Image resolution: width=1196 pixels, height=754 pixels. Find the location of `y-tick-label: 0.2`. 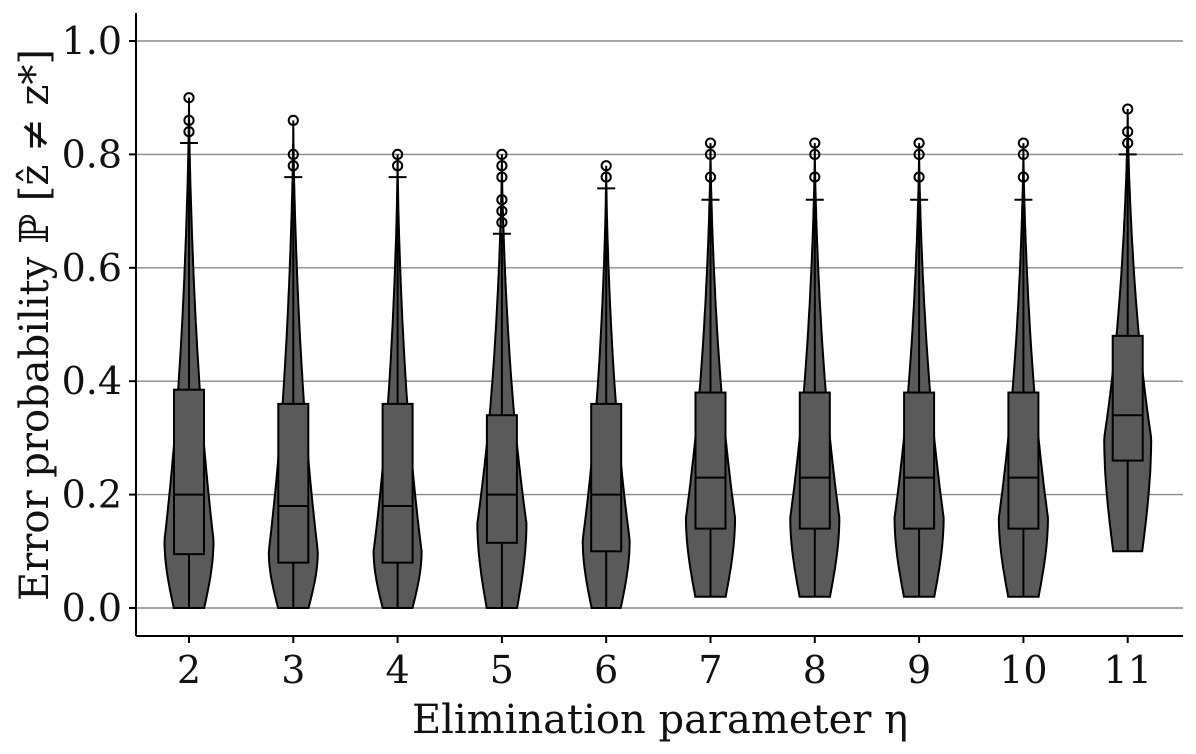

y-tick-label: 0.2 is located at coordinates (92, 495).